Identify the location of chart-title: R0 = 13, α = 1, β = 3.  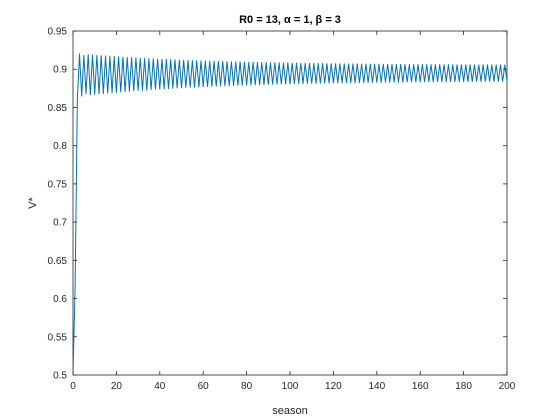
(290, 20).